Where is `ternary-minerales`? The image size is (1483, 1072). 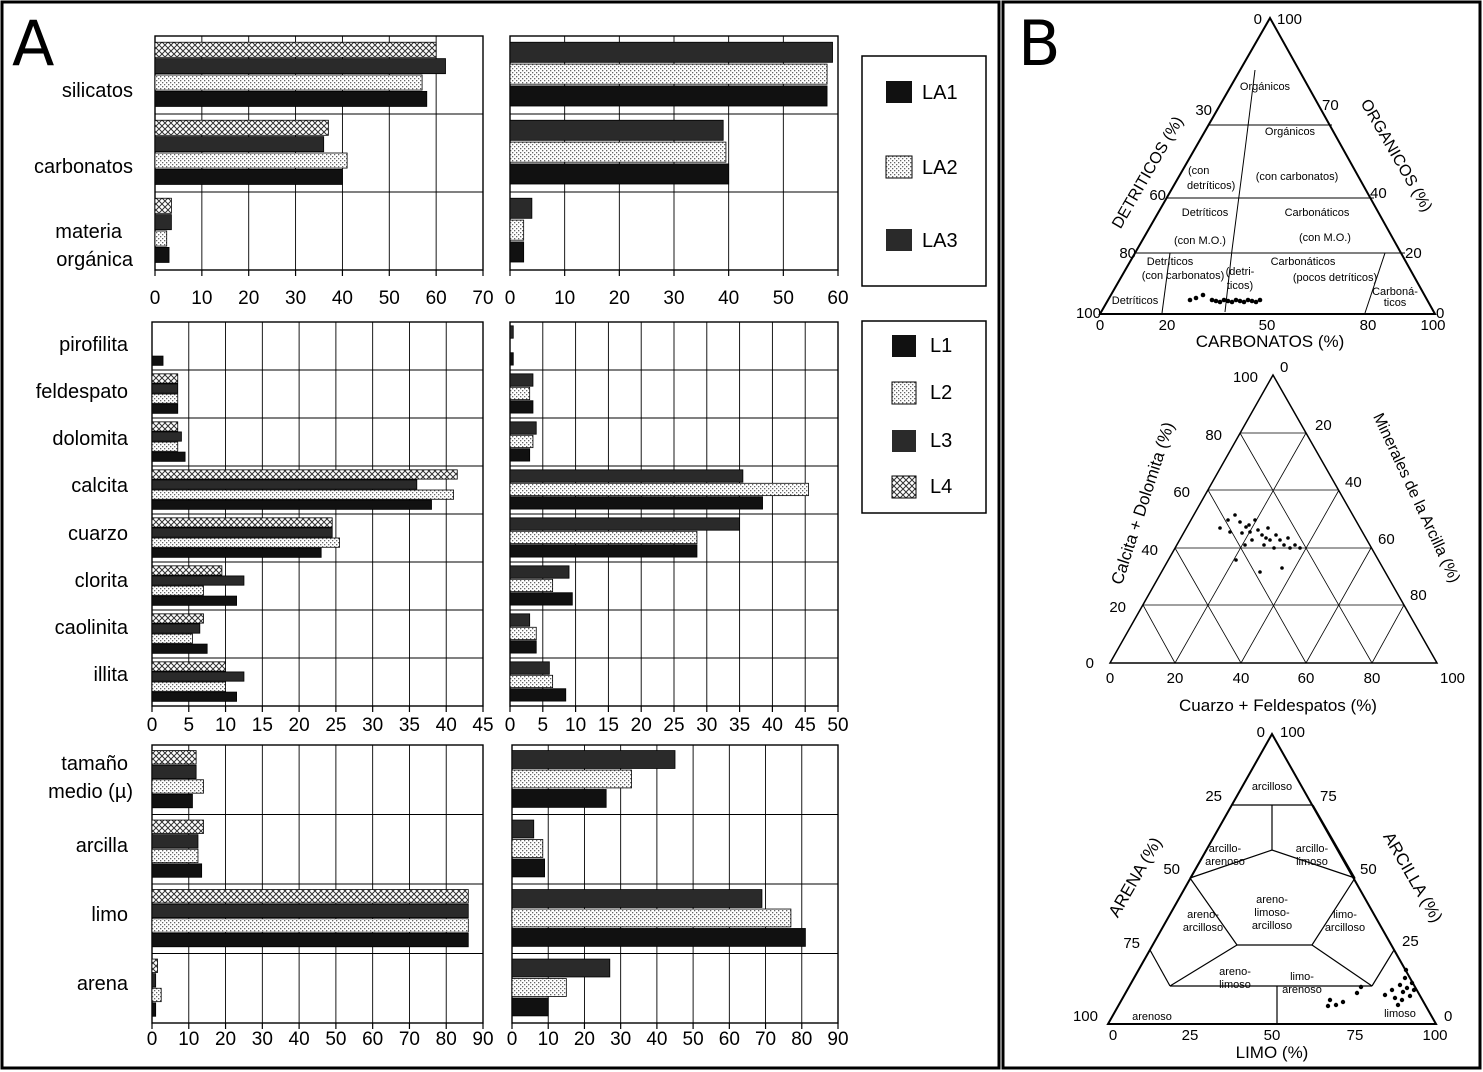 ternary-minerales is located at coordinates (1273, 518).